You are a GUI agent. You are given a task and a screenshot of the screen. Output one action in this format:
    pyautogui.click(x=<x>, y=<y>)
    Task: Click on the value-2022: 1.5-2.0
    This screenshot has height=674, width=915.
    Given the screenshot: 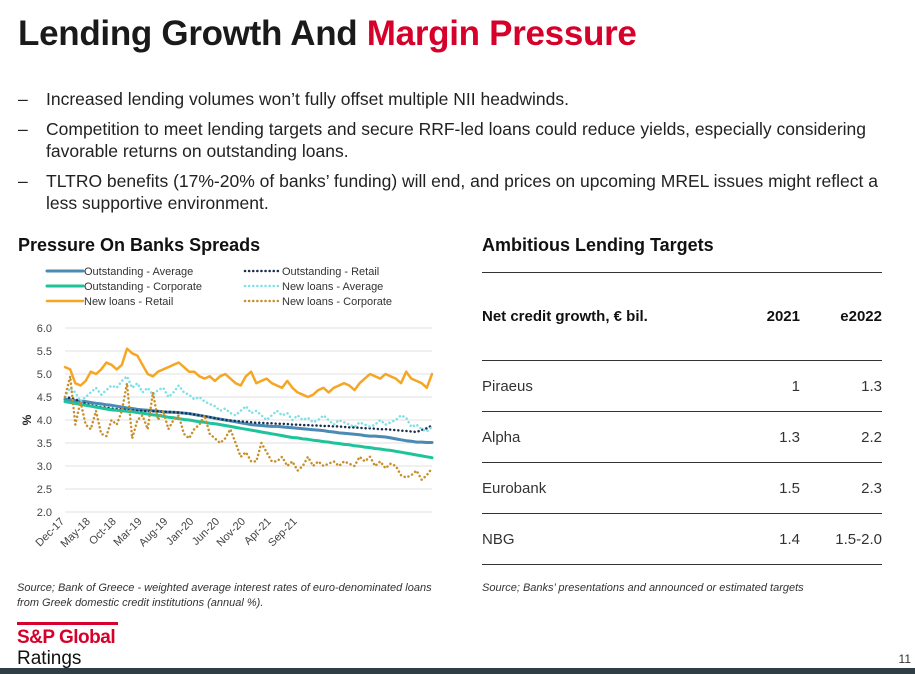 What is the action you would take?
    pyautogui.click(x=841, y=539)
    